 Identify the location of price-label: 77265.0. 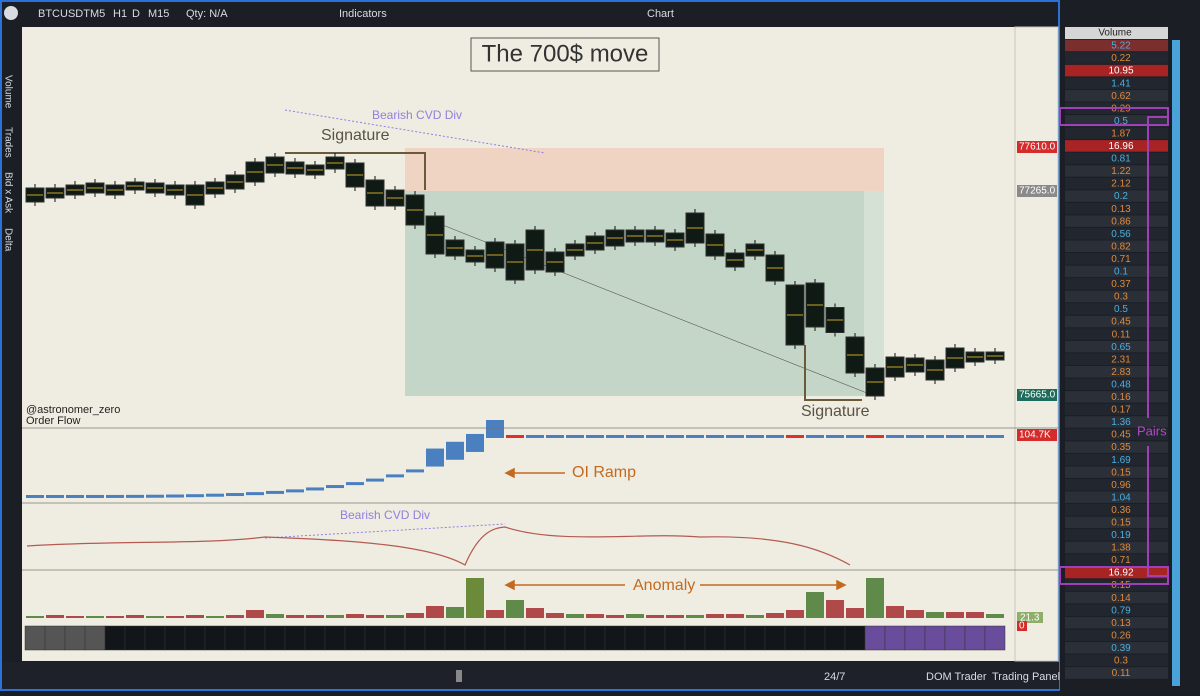
(1037, 191).